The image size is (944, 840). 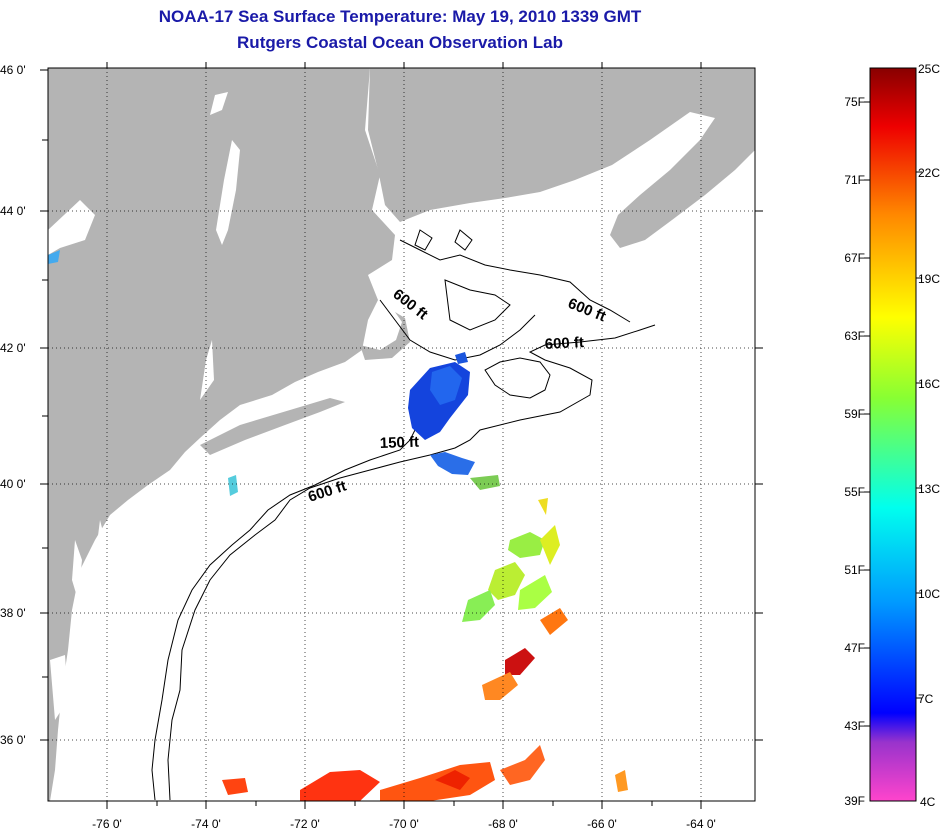 I want to click on colorbar-gradient, so click(x=893, y=434).